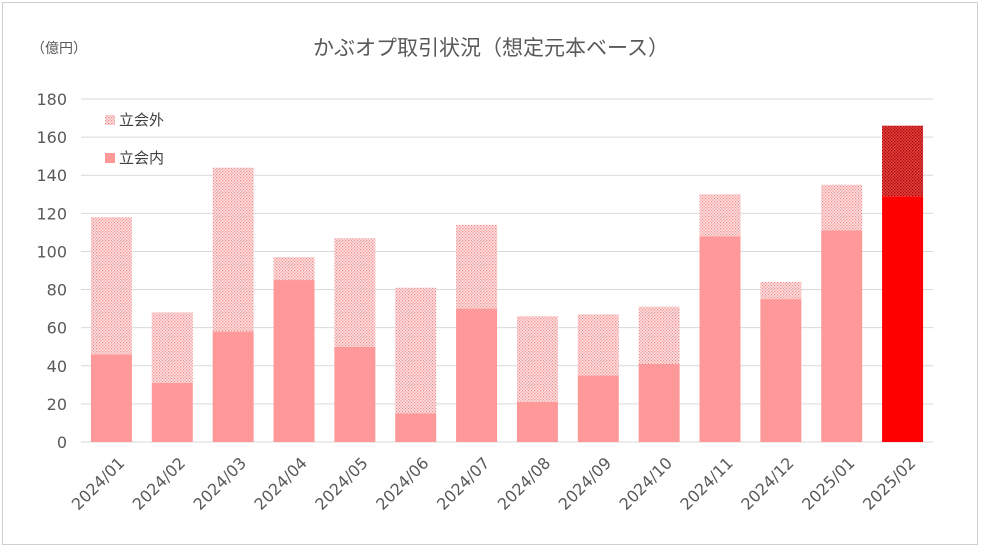  I want to click on y-axis-unit: （億円）, so click(59, 49).